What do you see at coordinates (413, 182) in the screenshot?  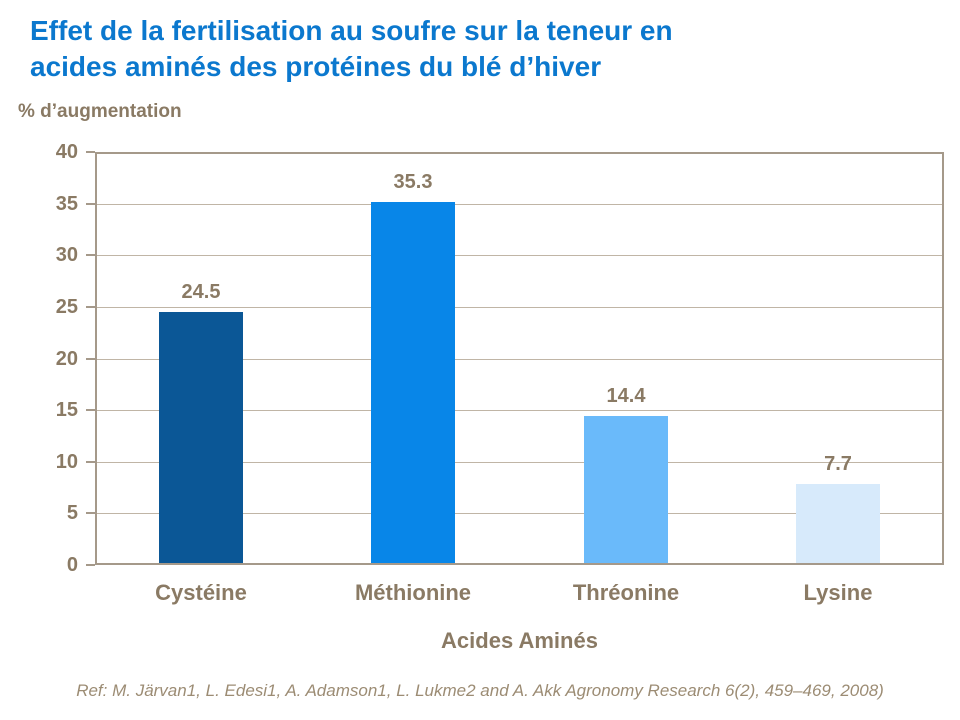 I see `bar-value-label: 35.3` at bounding box center [413, 182].